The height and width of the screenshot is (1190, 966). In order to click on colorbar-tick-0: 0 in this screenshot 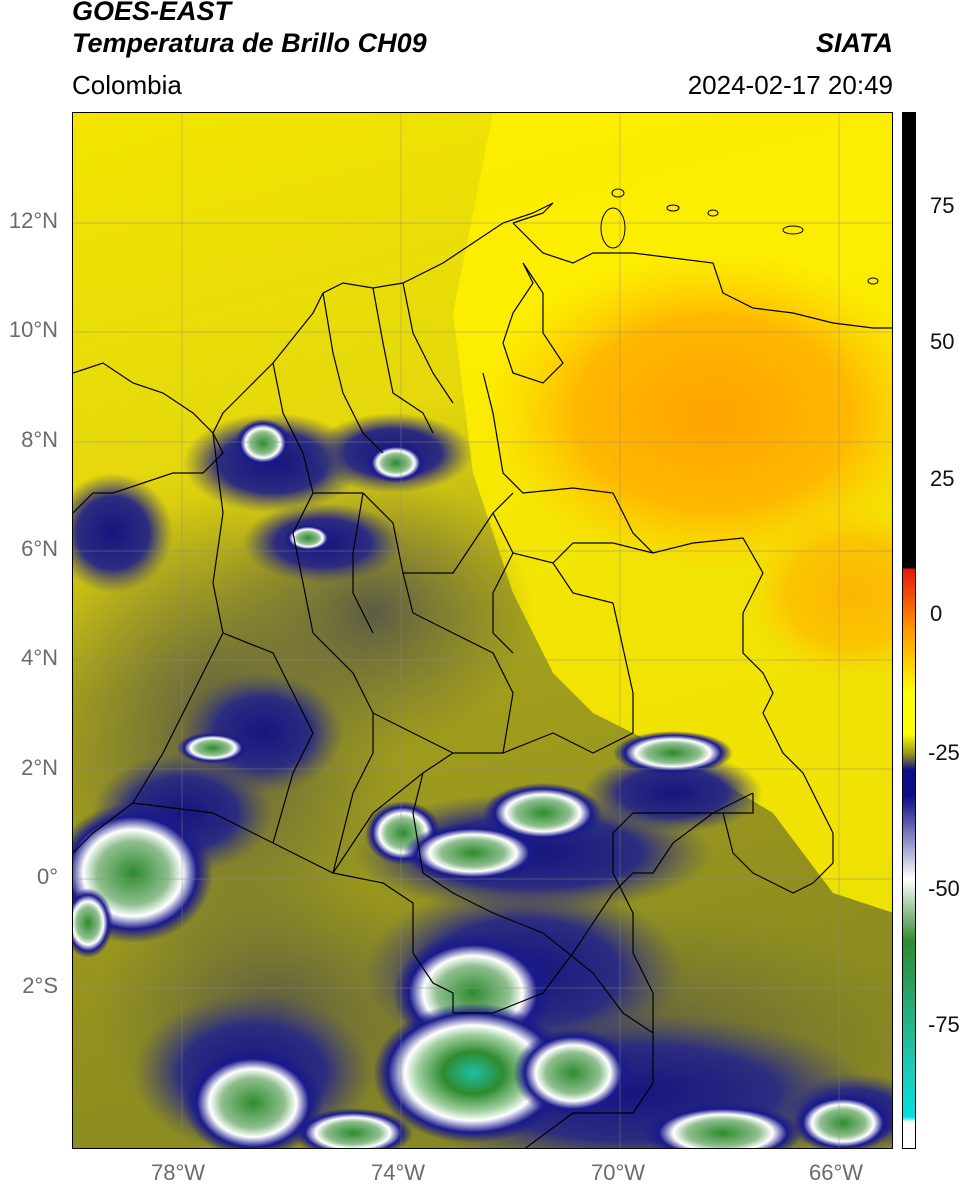, I will do `click(936, 614)`.